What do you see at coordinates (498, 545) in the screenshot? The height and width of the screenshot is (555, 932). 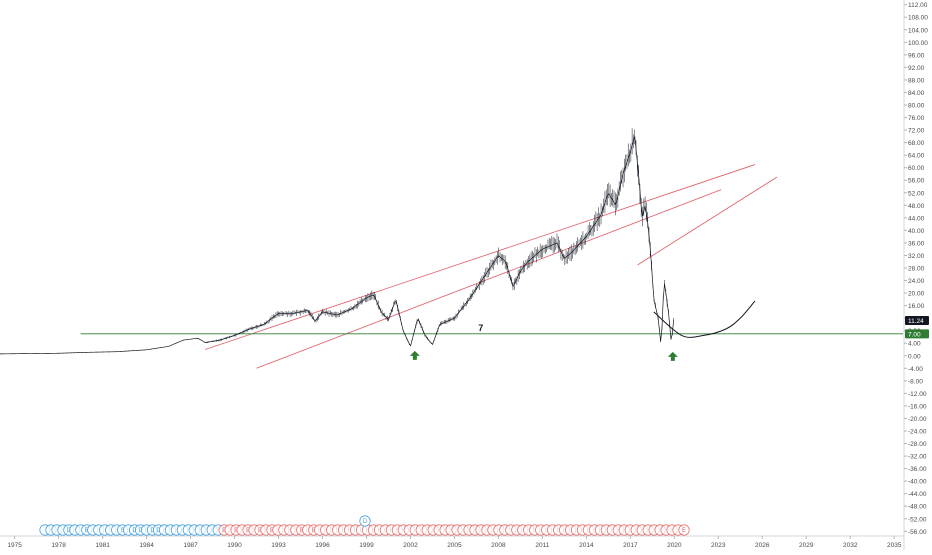 I see `x-tick-label: 2008` at bounding box center [498, 545].